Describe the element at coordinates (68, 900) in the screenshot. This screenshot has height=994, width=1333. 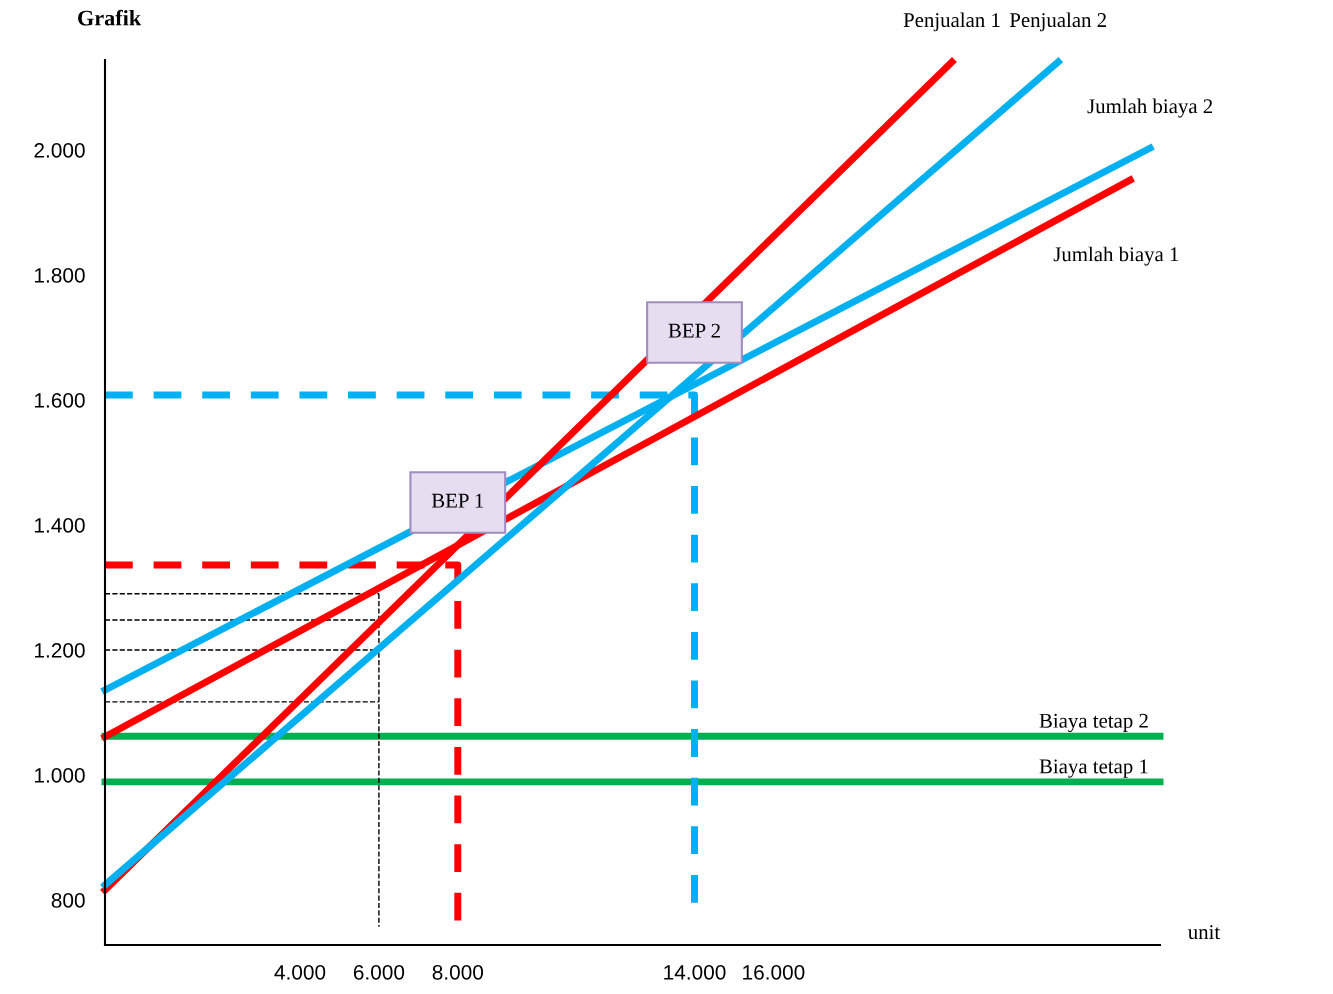
I see `y-tick-label: 800` at that location.